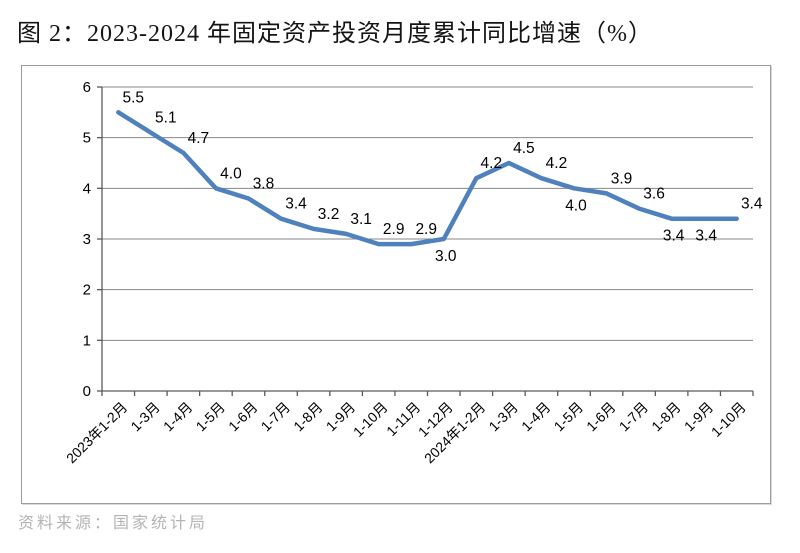 The image size is (800, 553). I want to click on data-label: 3.0, so click(446, 256).